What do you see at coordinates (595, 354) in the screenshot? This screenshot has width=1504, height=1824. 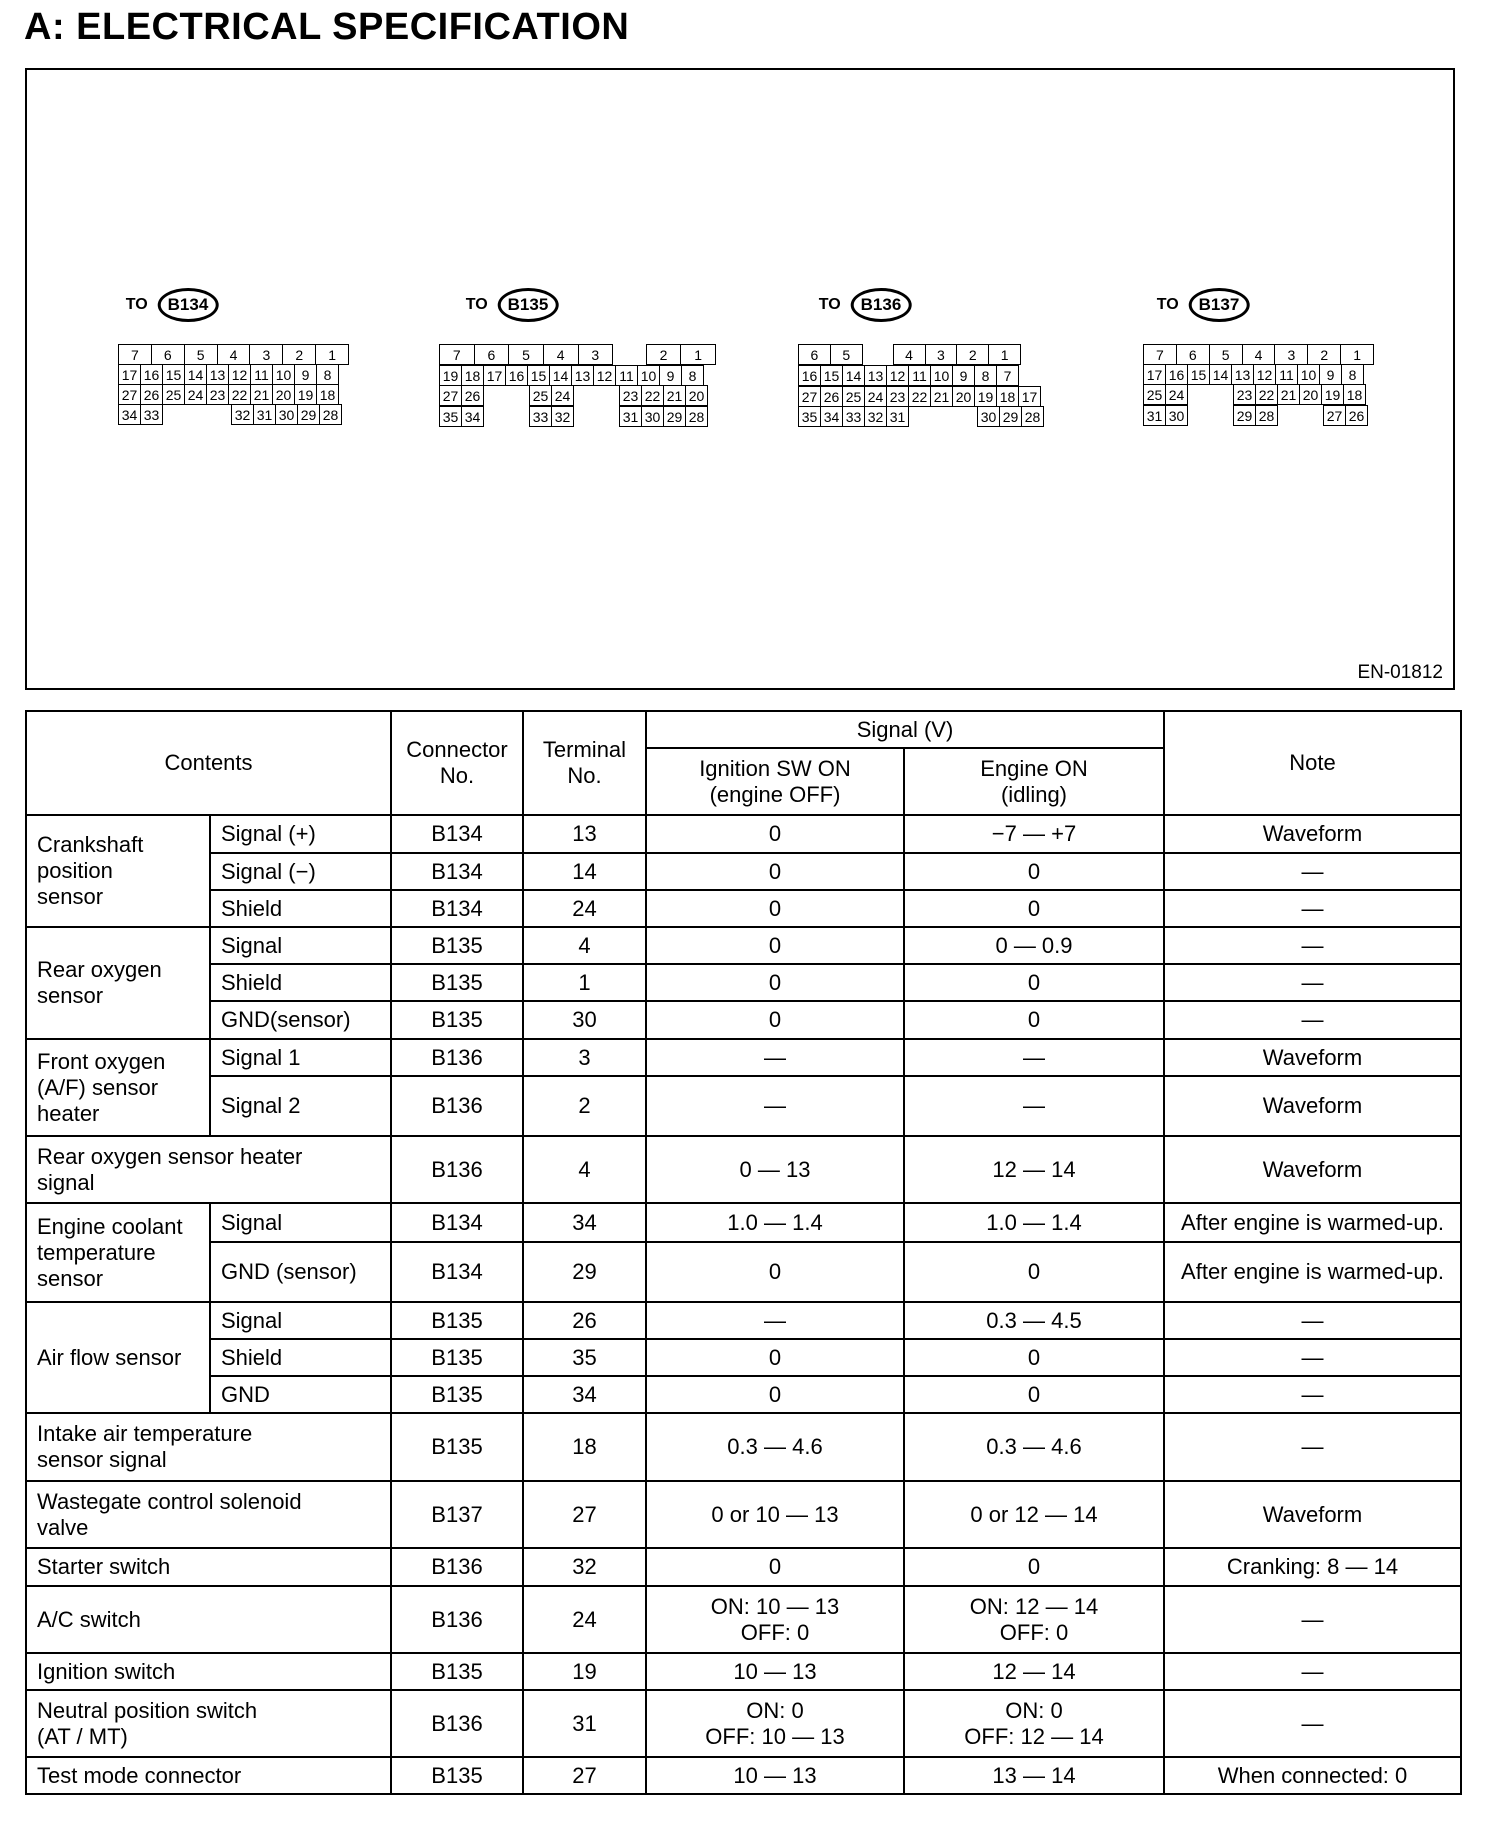 I see `terminal-cell: 3` at bounding box center [595, 354].